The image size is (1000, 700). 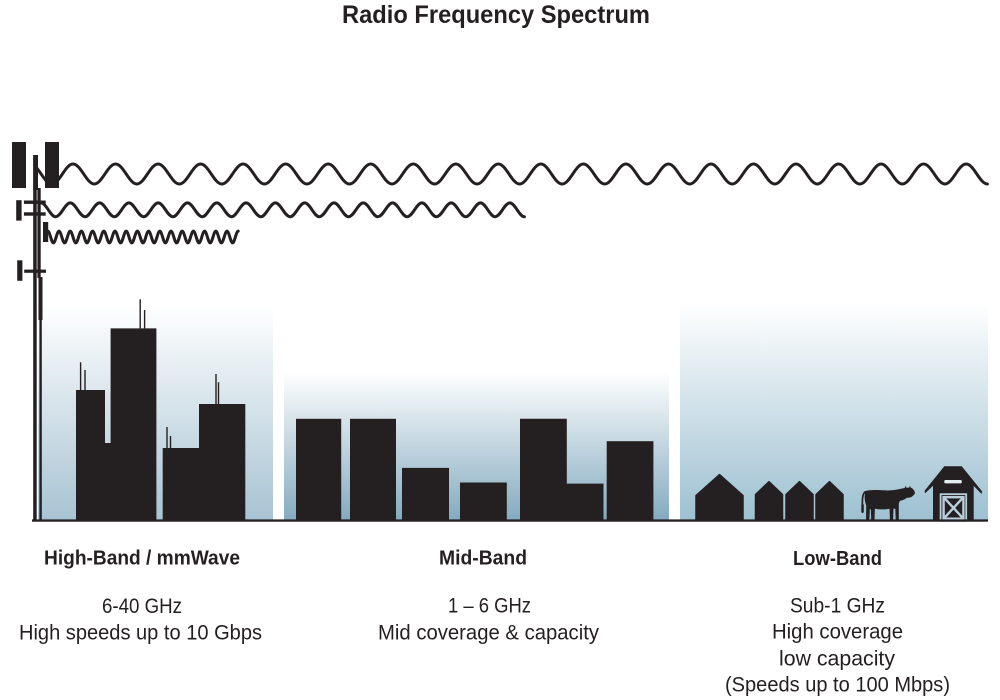 I want to click on svg-text: Low-Band, so click(x=837, y=559).